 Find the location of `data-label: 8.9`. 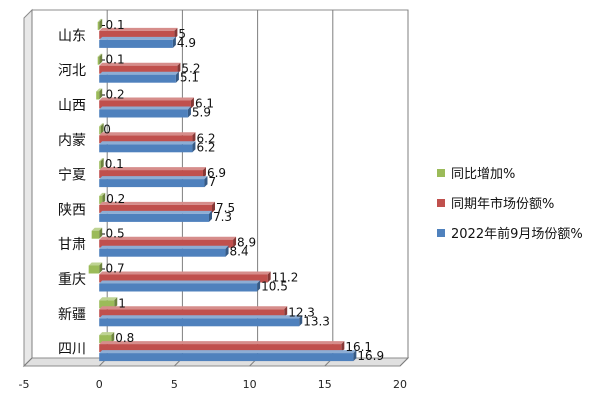

data-label: 8.9 is located at coordinates (246, 243).